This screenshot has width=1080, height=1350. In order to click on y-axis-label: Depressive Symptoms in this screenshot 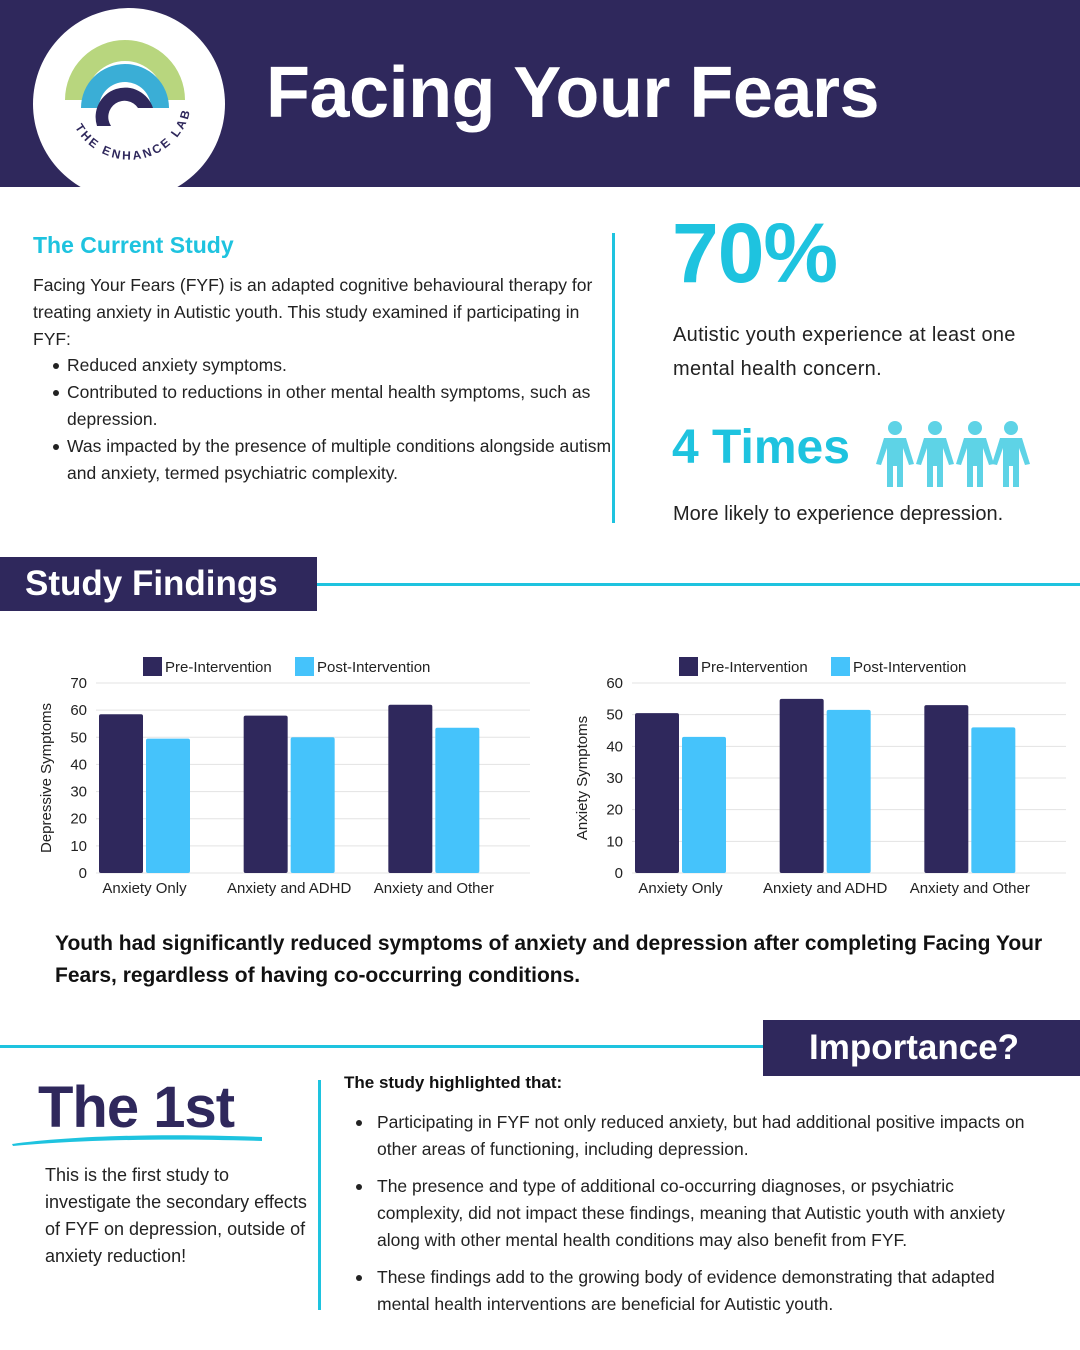, I will do `click(46, 778)`.